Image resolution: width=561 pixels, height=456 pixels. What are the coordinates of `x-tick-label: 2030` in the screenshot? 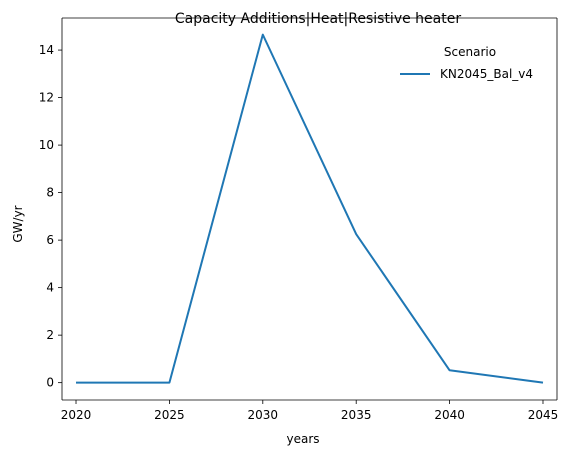 It's located at (263, 415).